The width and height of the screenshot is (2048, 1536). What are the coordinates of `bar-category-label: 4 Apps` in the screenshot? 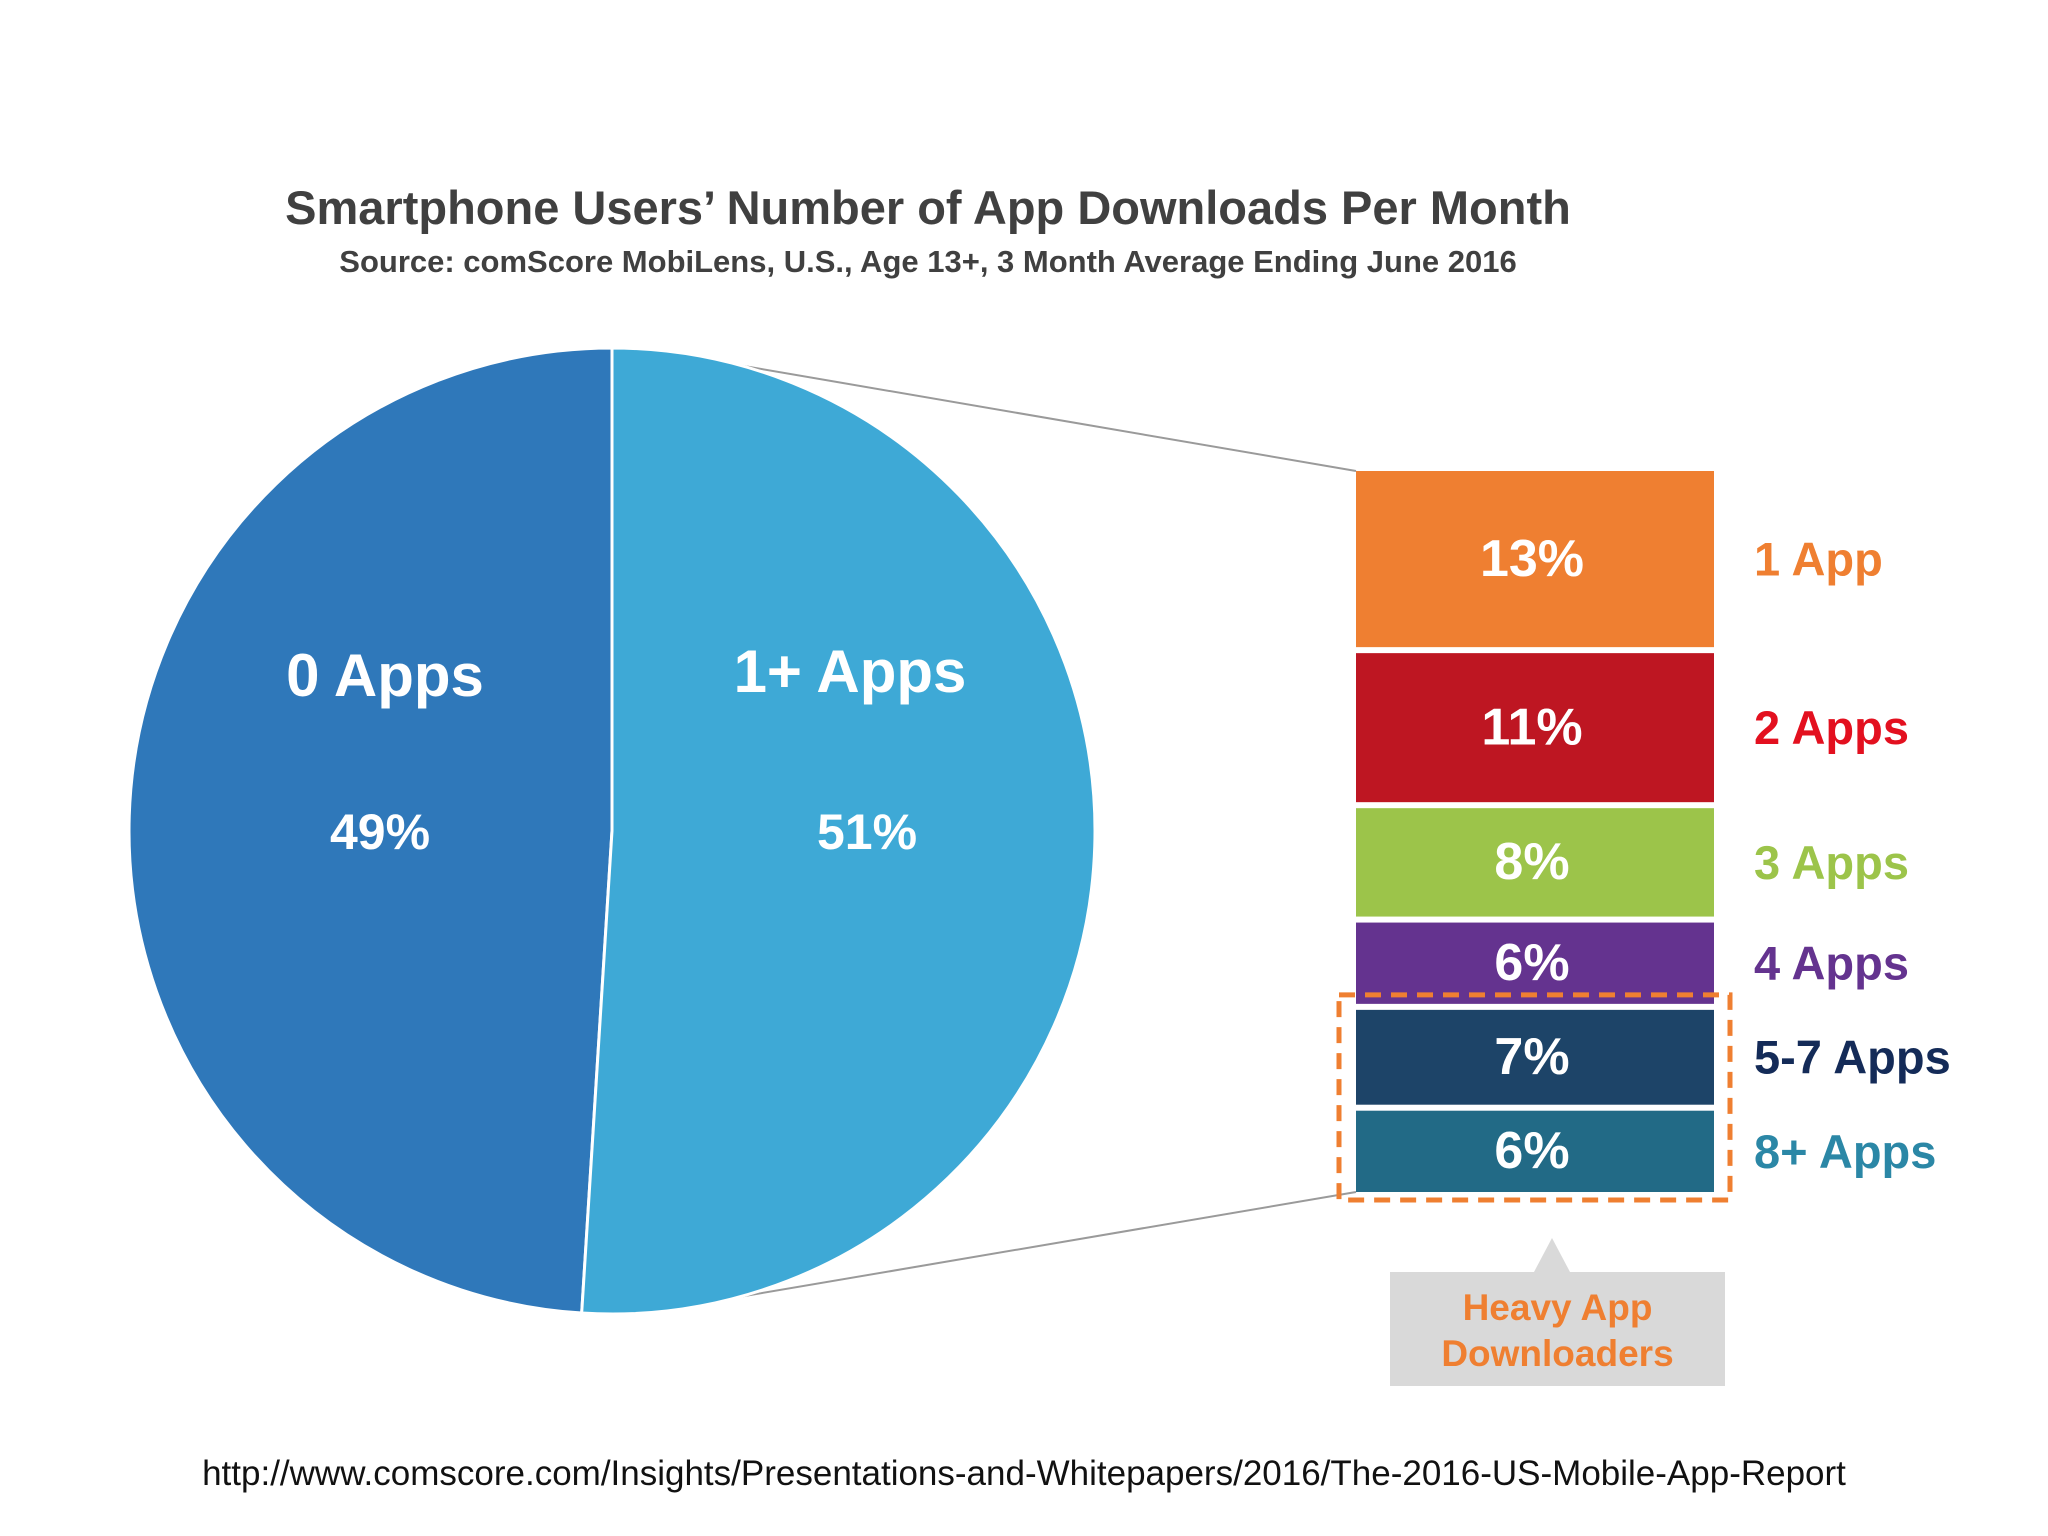 It's located at (1831, 963).